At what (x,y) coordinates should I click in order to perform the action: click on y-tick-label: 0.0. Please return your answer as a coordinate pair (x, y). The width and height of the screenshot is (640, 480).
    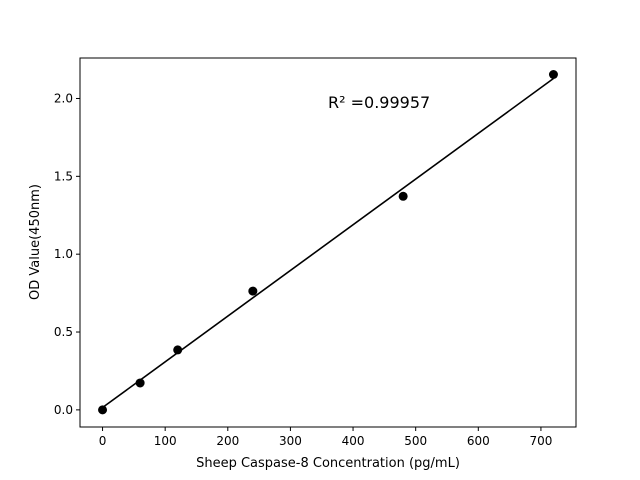
    Looking at the image, I should click on (63, 410).